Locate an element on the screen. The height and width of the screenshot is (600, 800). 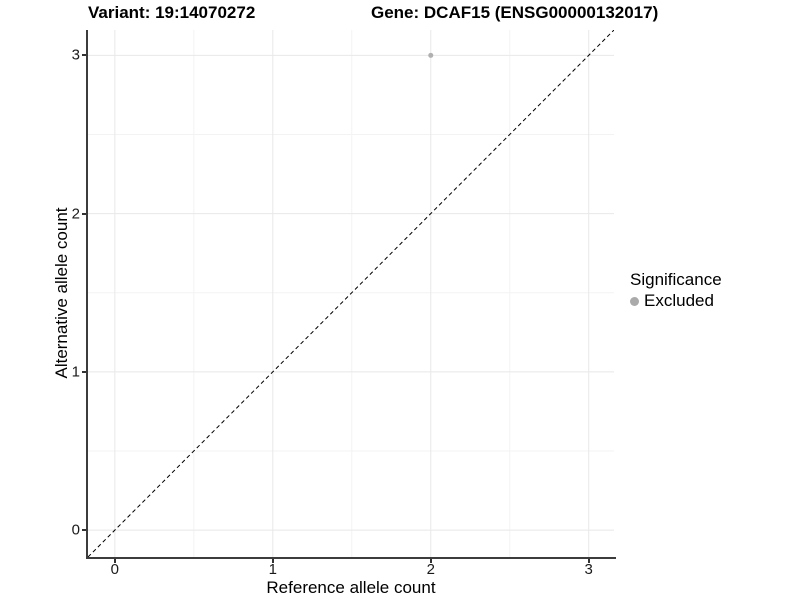
x-tick-label: 1 is located at coordinates (272, 569).